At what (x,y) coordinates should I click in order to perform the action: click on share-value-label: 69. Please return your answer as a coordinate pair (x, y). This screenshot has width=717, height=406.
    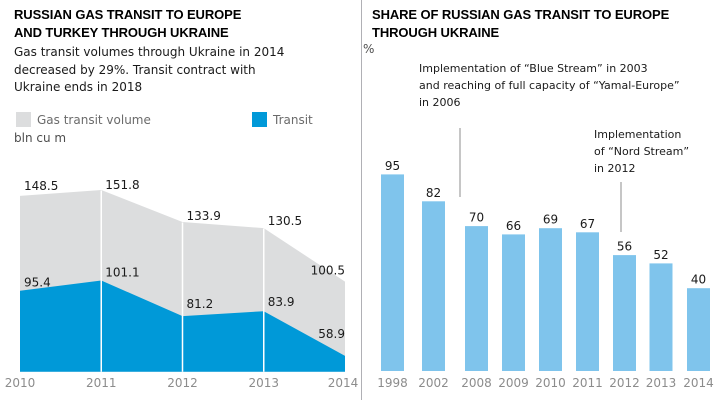
    Looking at the image, I should click on (550, 220).